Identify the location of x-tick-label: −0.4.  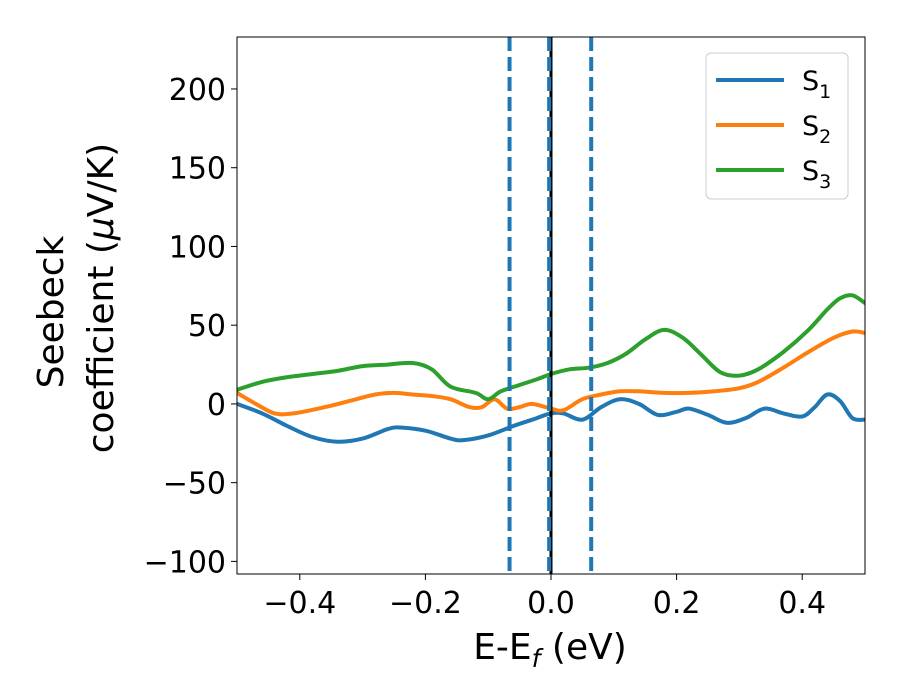
(299, 603).